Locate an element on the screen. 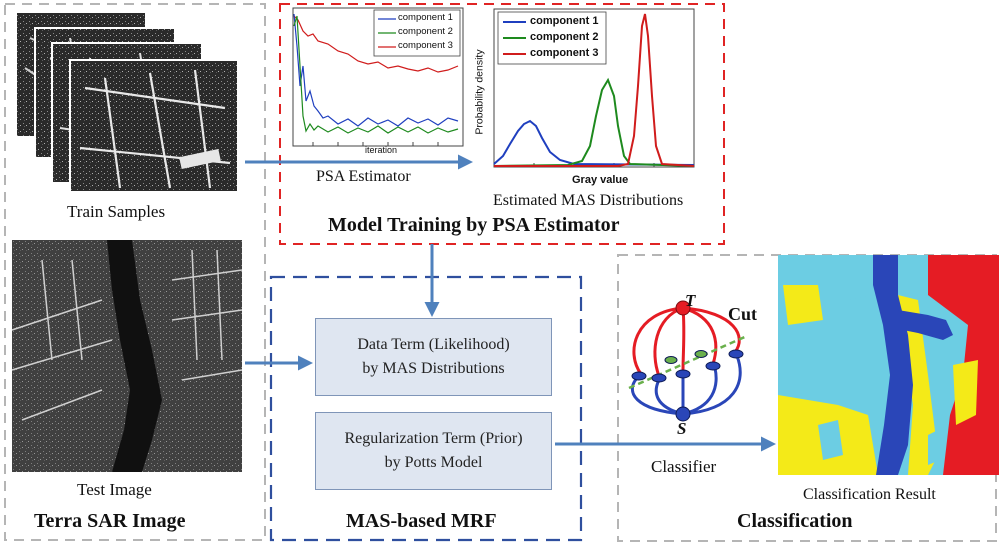 This screenshot has height=545, width=1000. train-samples-stack-icon is located at coordinates (127, 102).